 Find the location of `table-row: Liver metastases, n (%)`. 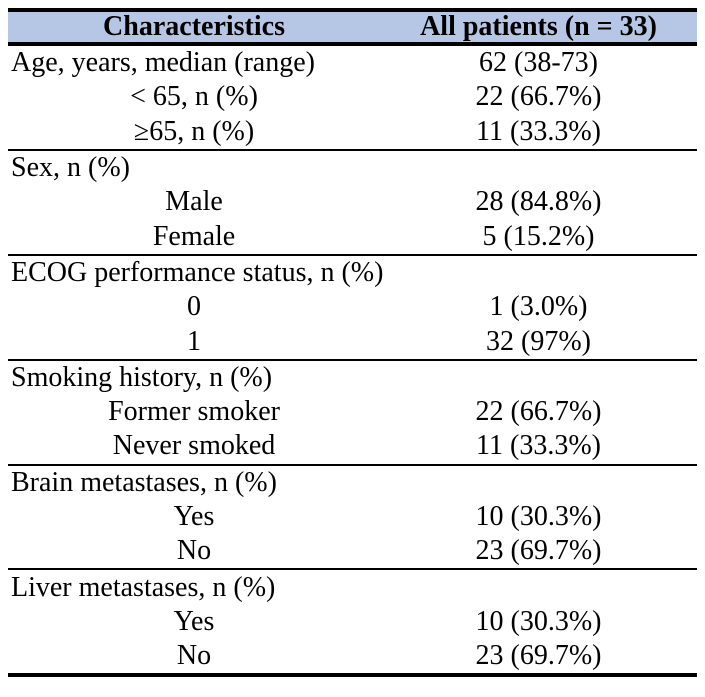

table-row: Liver metastases, n (%) is located at coordinates (352, 587).